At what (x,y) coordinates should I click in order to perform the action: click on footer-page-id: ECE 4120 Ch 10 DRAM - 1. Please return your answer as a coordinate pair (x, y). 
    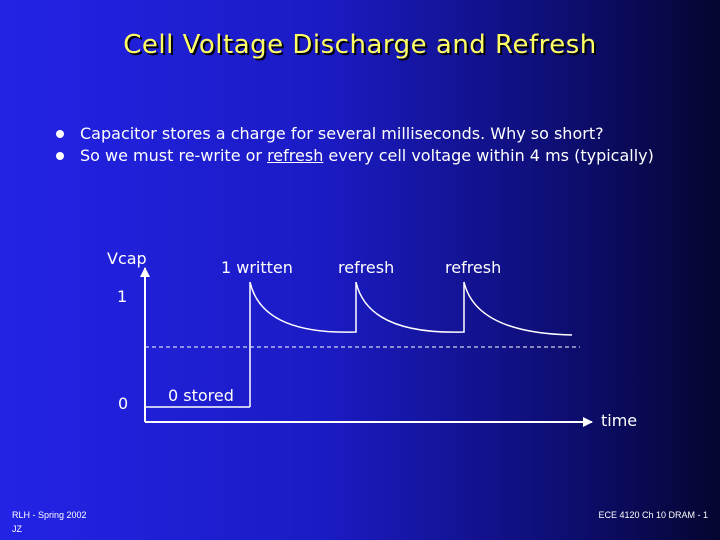
    Looking at the image, I should click on (653, 515).